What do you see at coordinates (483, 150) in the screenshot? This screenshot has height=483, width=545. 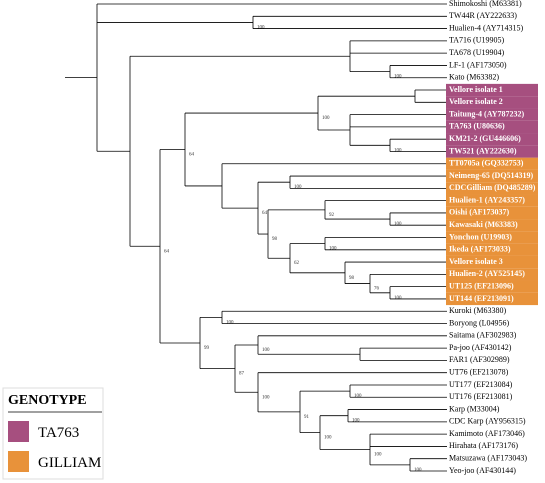 I see `leaf-label: TW521 (AY222630)` at bounding box center [483, 150].